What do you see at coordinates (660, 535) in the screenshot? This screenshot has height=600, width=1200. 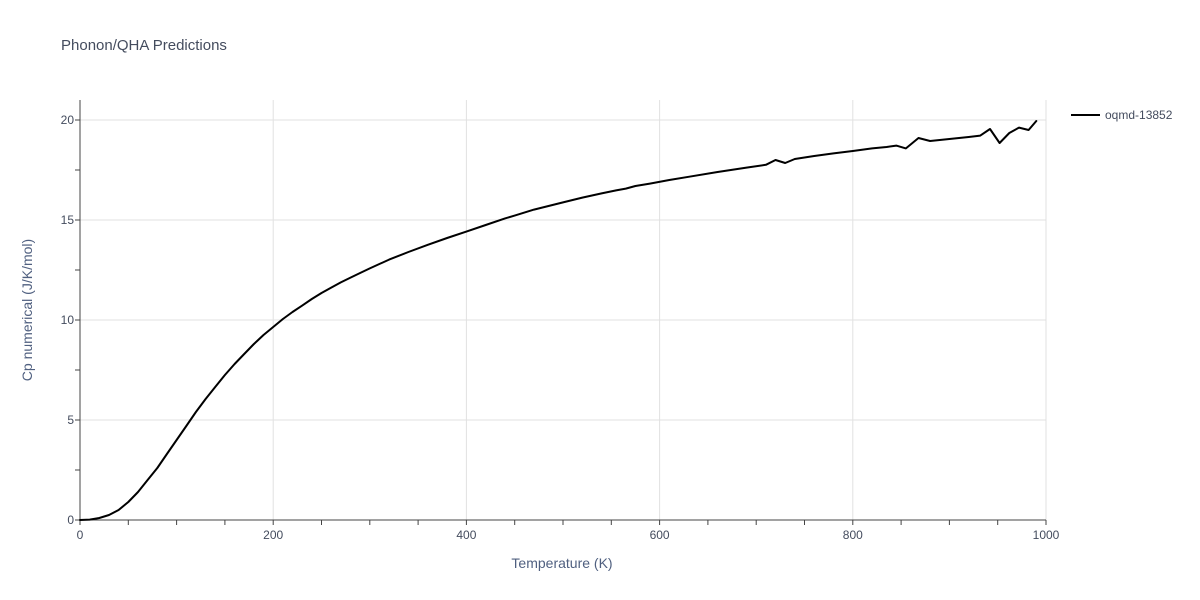 I see `x-tick-label: 600` at bounding box center [660, 535].